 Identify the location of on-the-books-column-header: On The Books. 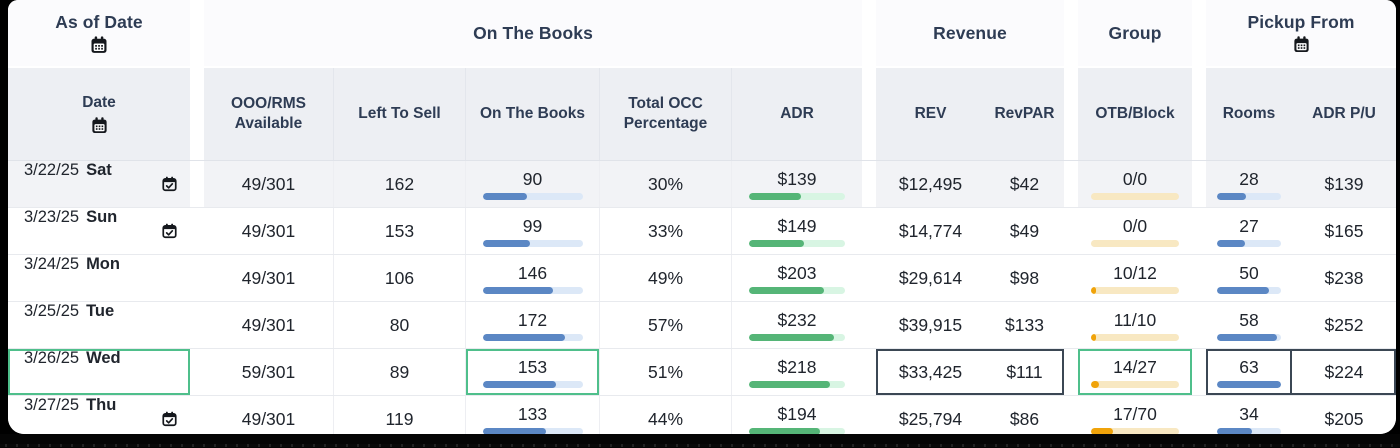
(533, 114).